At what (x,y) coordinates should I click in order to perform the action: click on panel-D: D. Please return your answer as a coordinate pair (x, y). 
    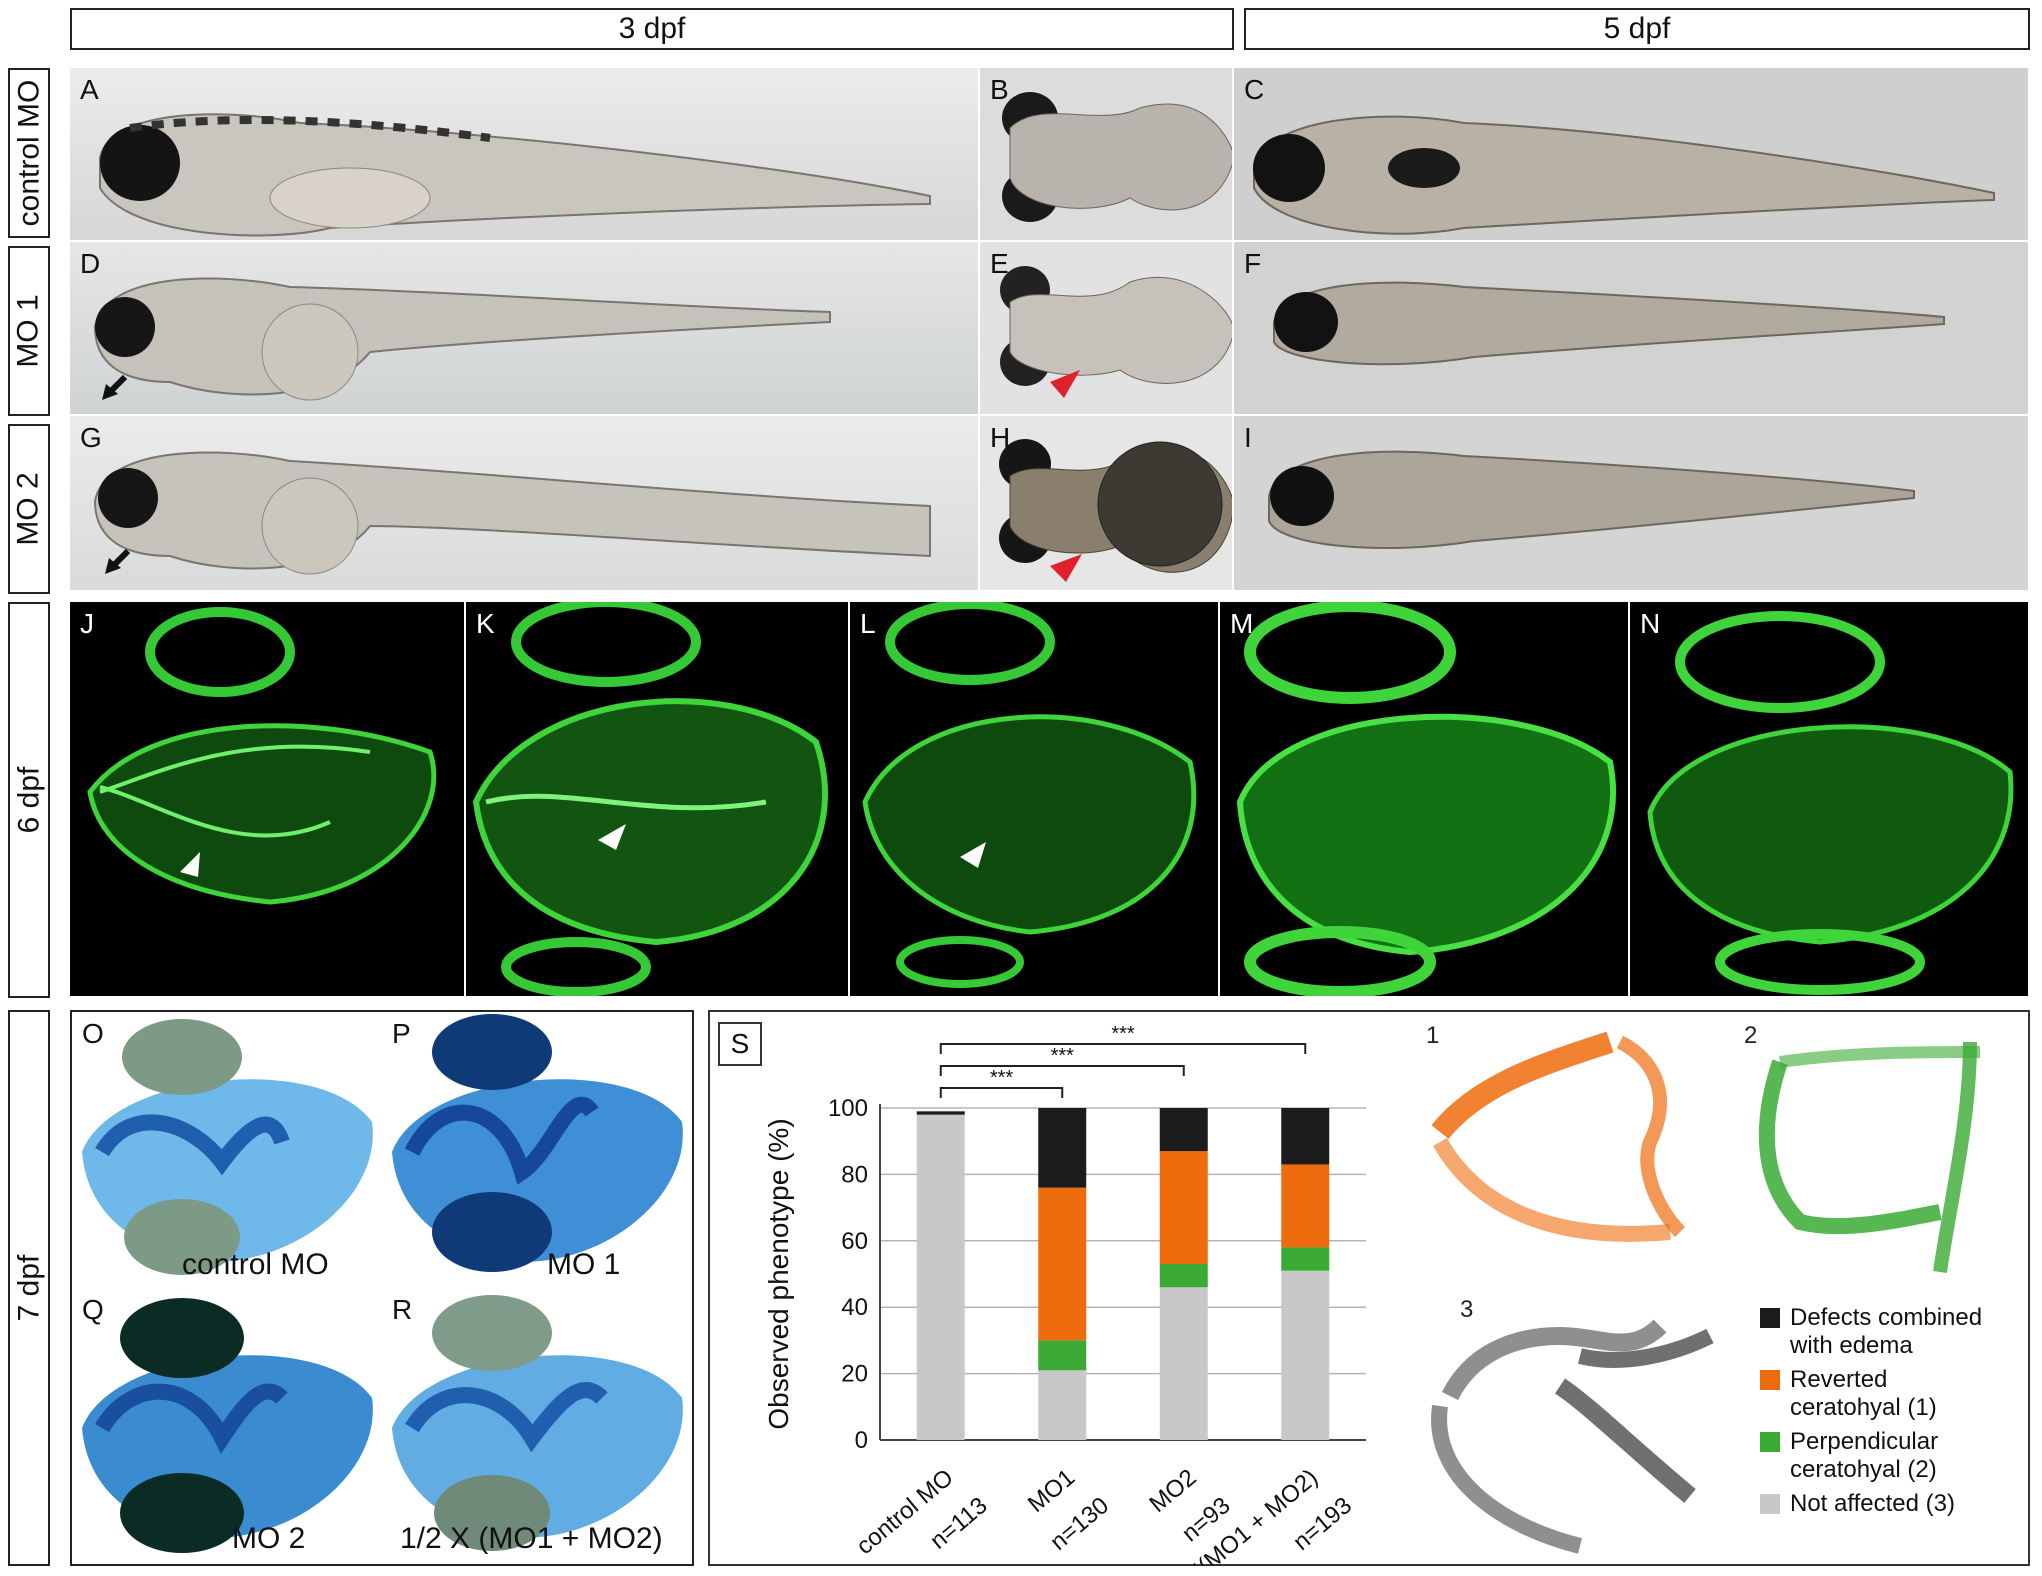
    Looking at the image, I should click on (525, 329).